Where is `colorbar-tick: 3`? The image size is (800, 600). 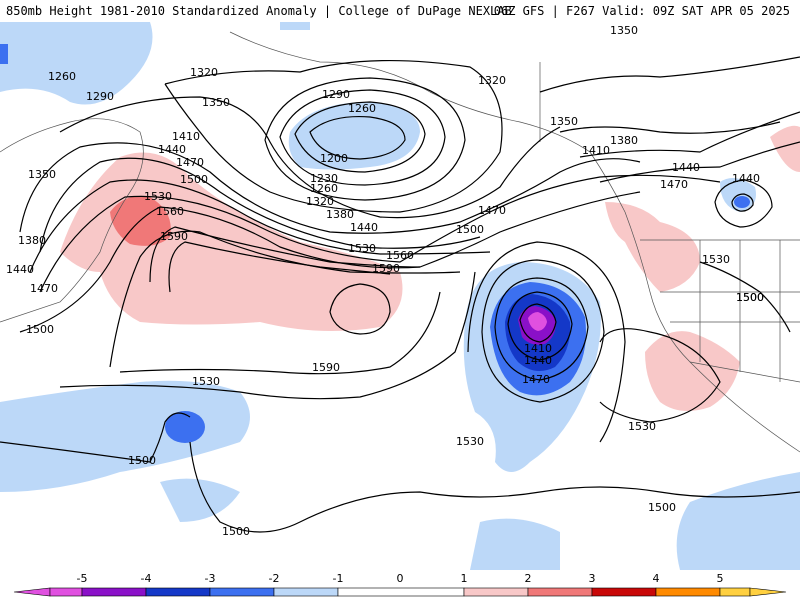
colorbar-tick: 3 is located at coordinates (592, 578).